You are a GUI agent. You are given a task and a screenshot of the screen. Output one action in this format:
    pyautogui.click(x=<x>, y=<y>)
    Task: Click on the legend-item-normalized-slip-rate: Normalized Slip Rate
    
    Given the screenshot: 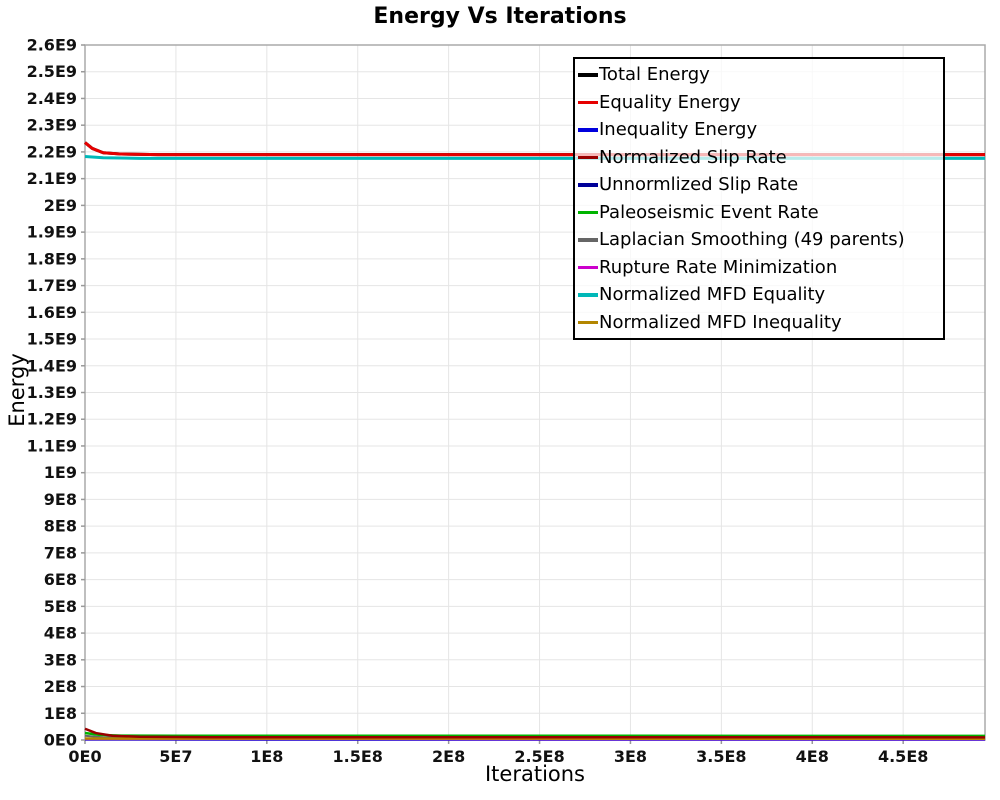 What is the action you would take?
    pyautogui.click(x=760, y=157)
    